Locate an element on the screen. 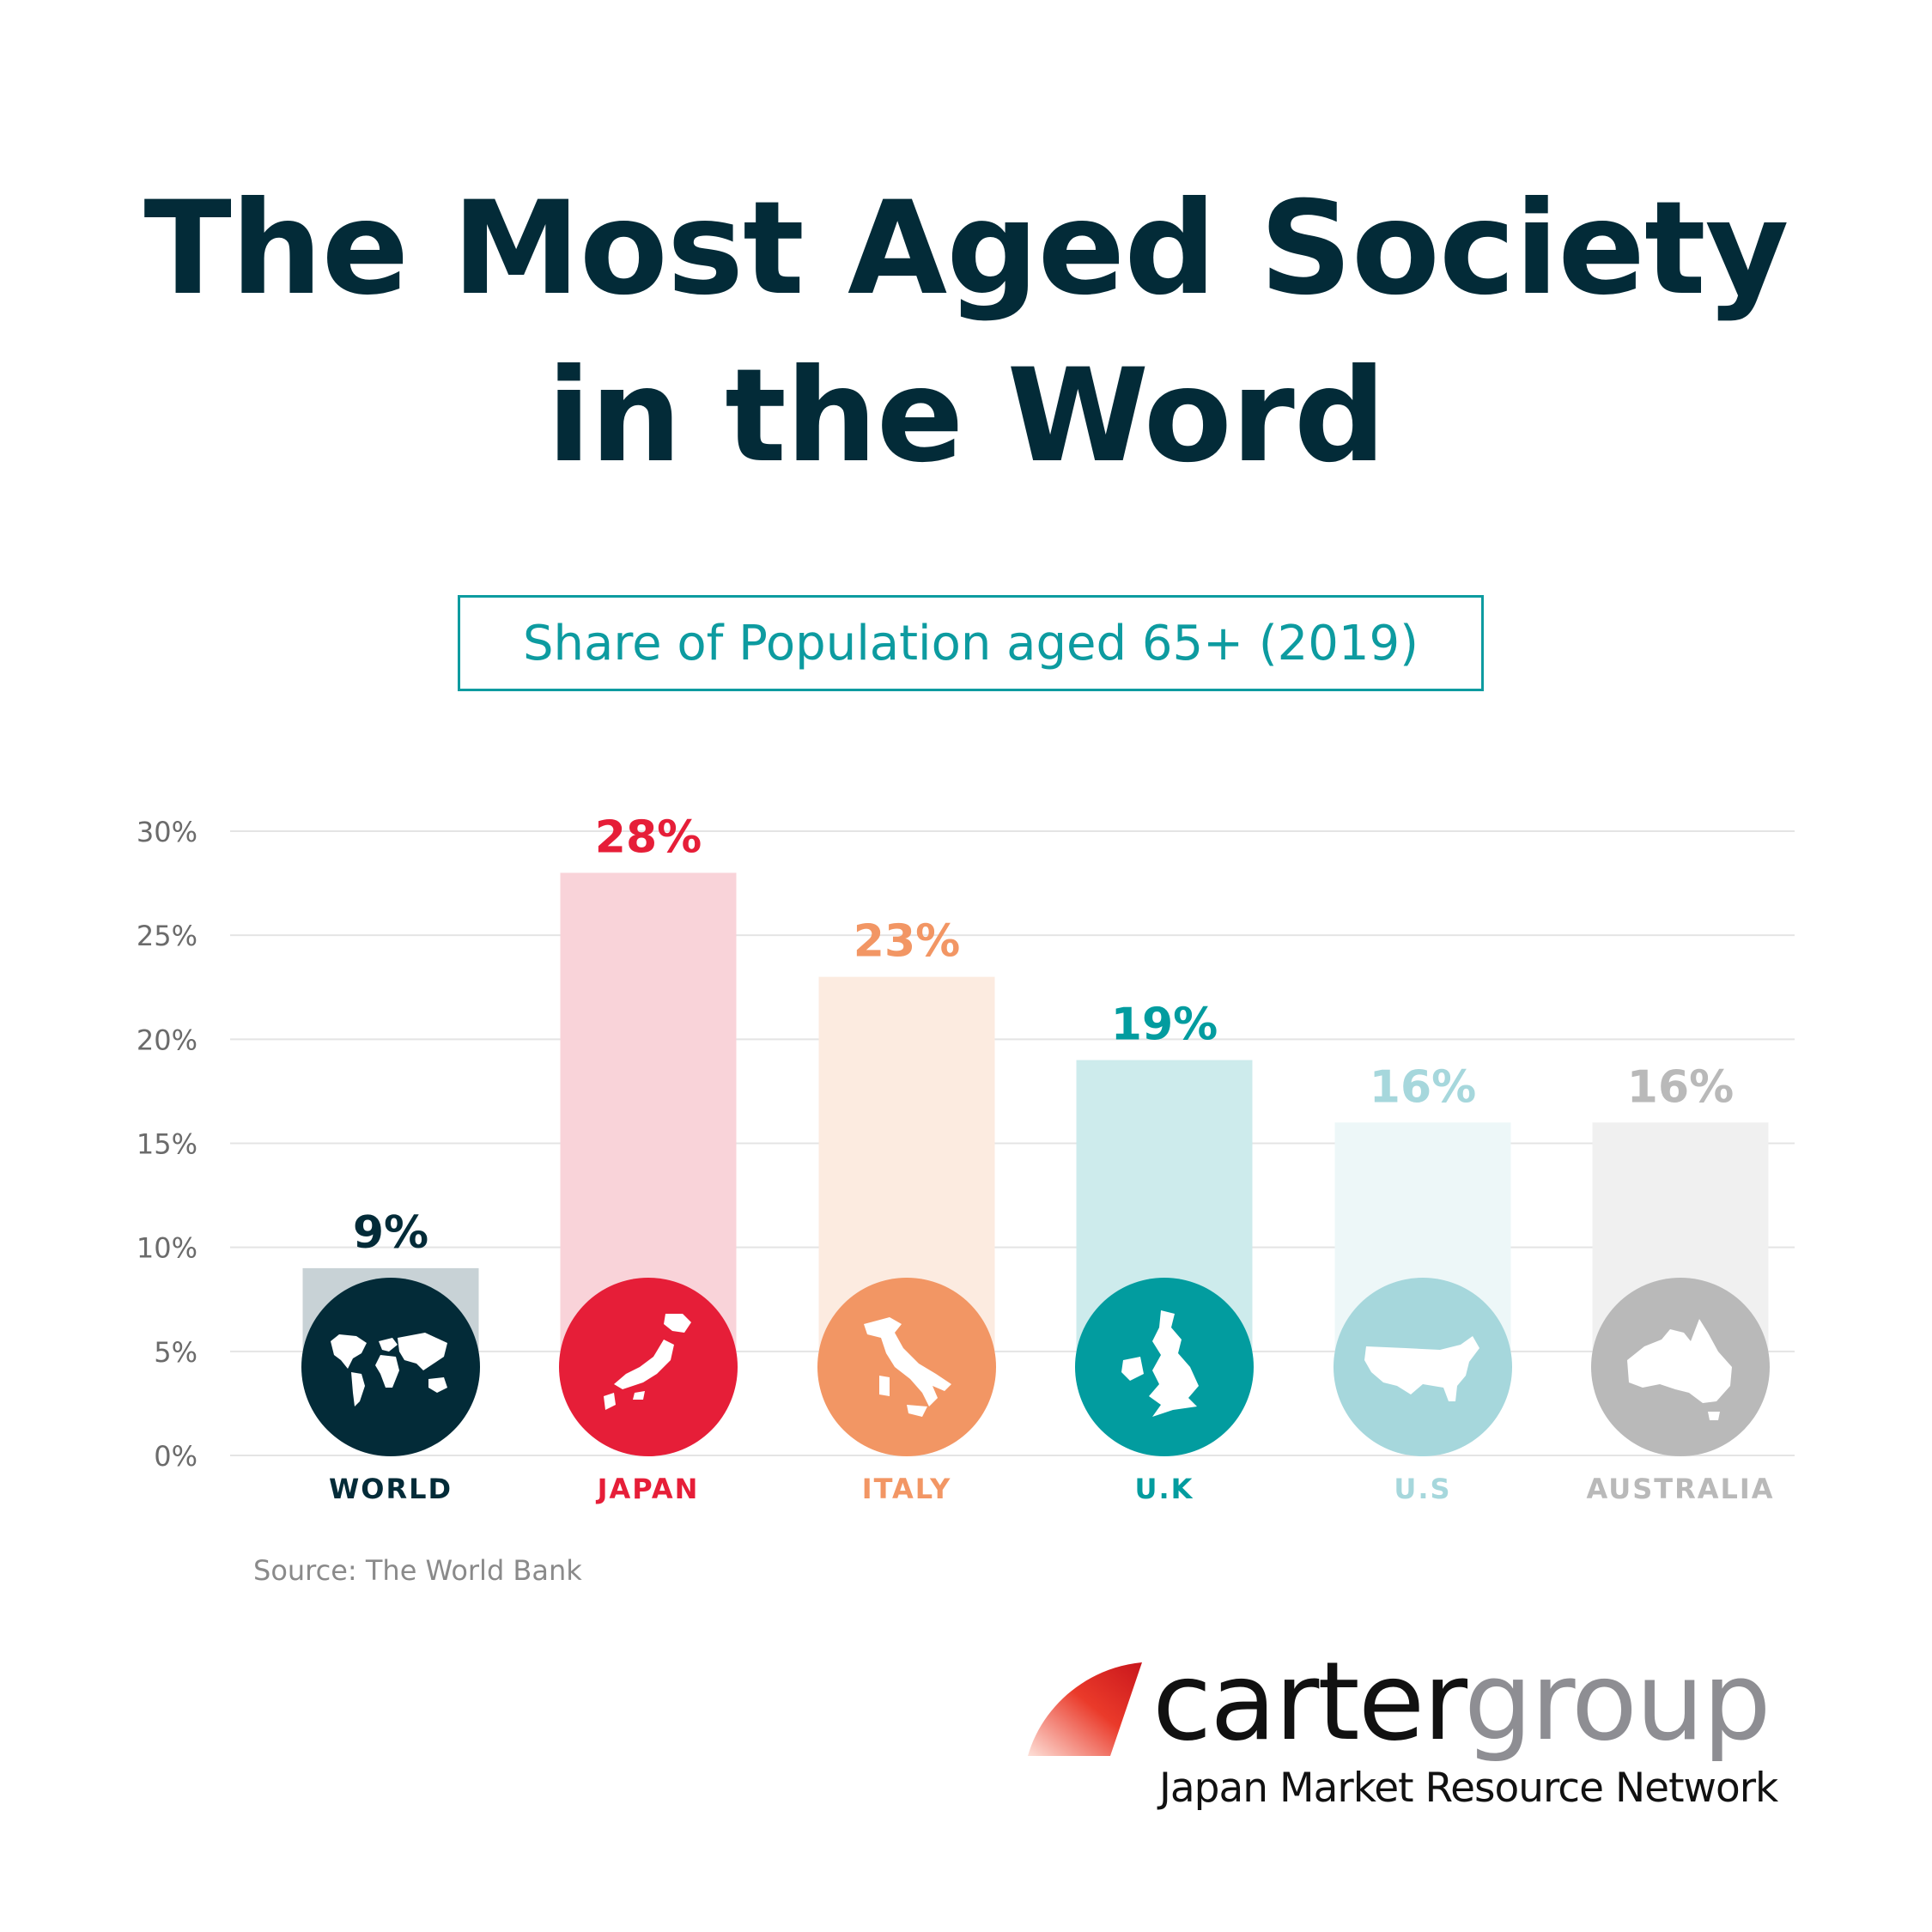  x-tick-label: ITALY is located at coordinates (907, 1489).